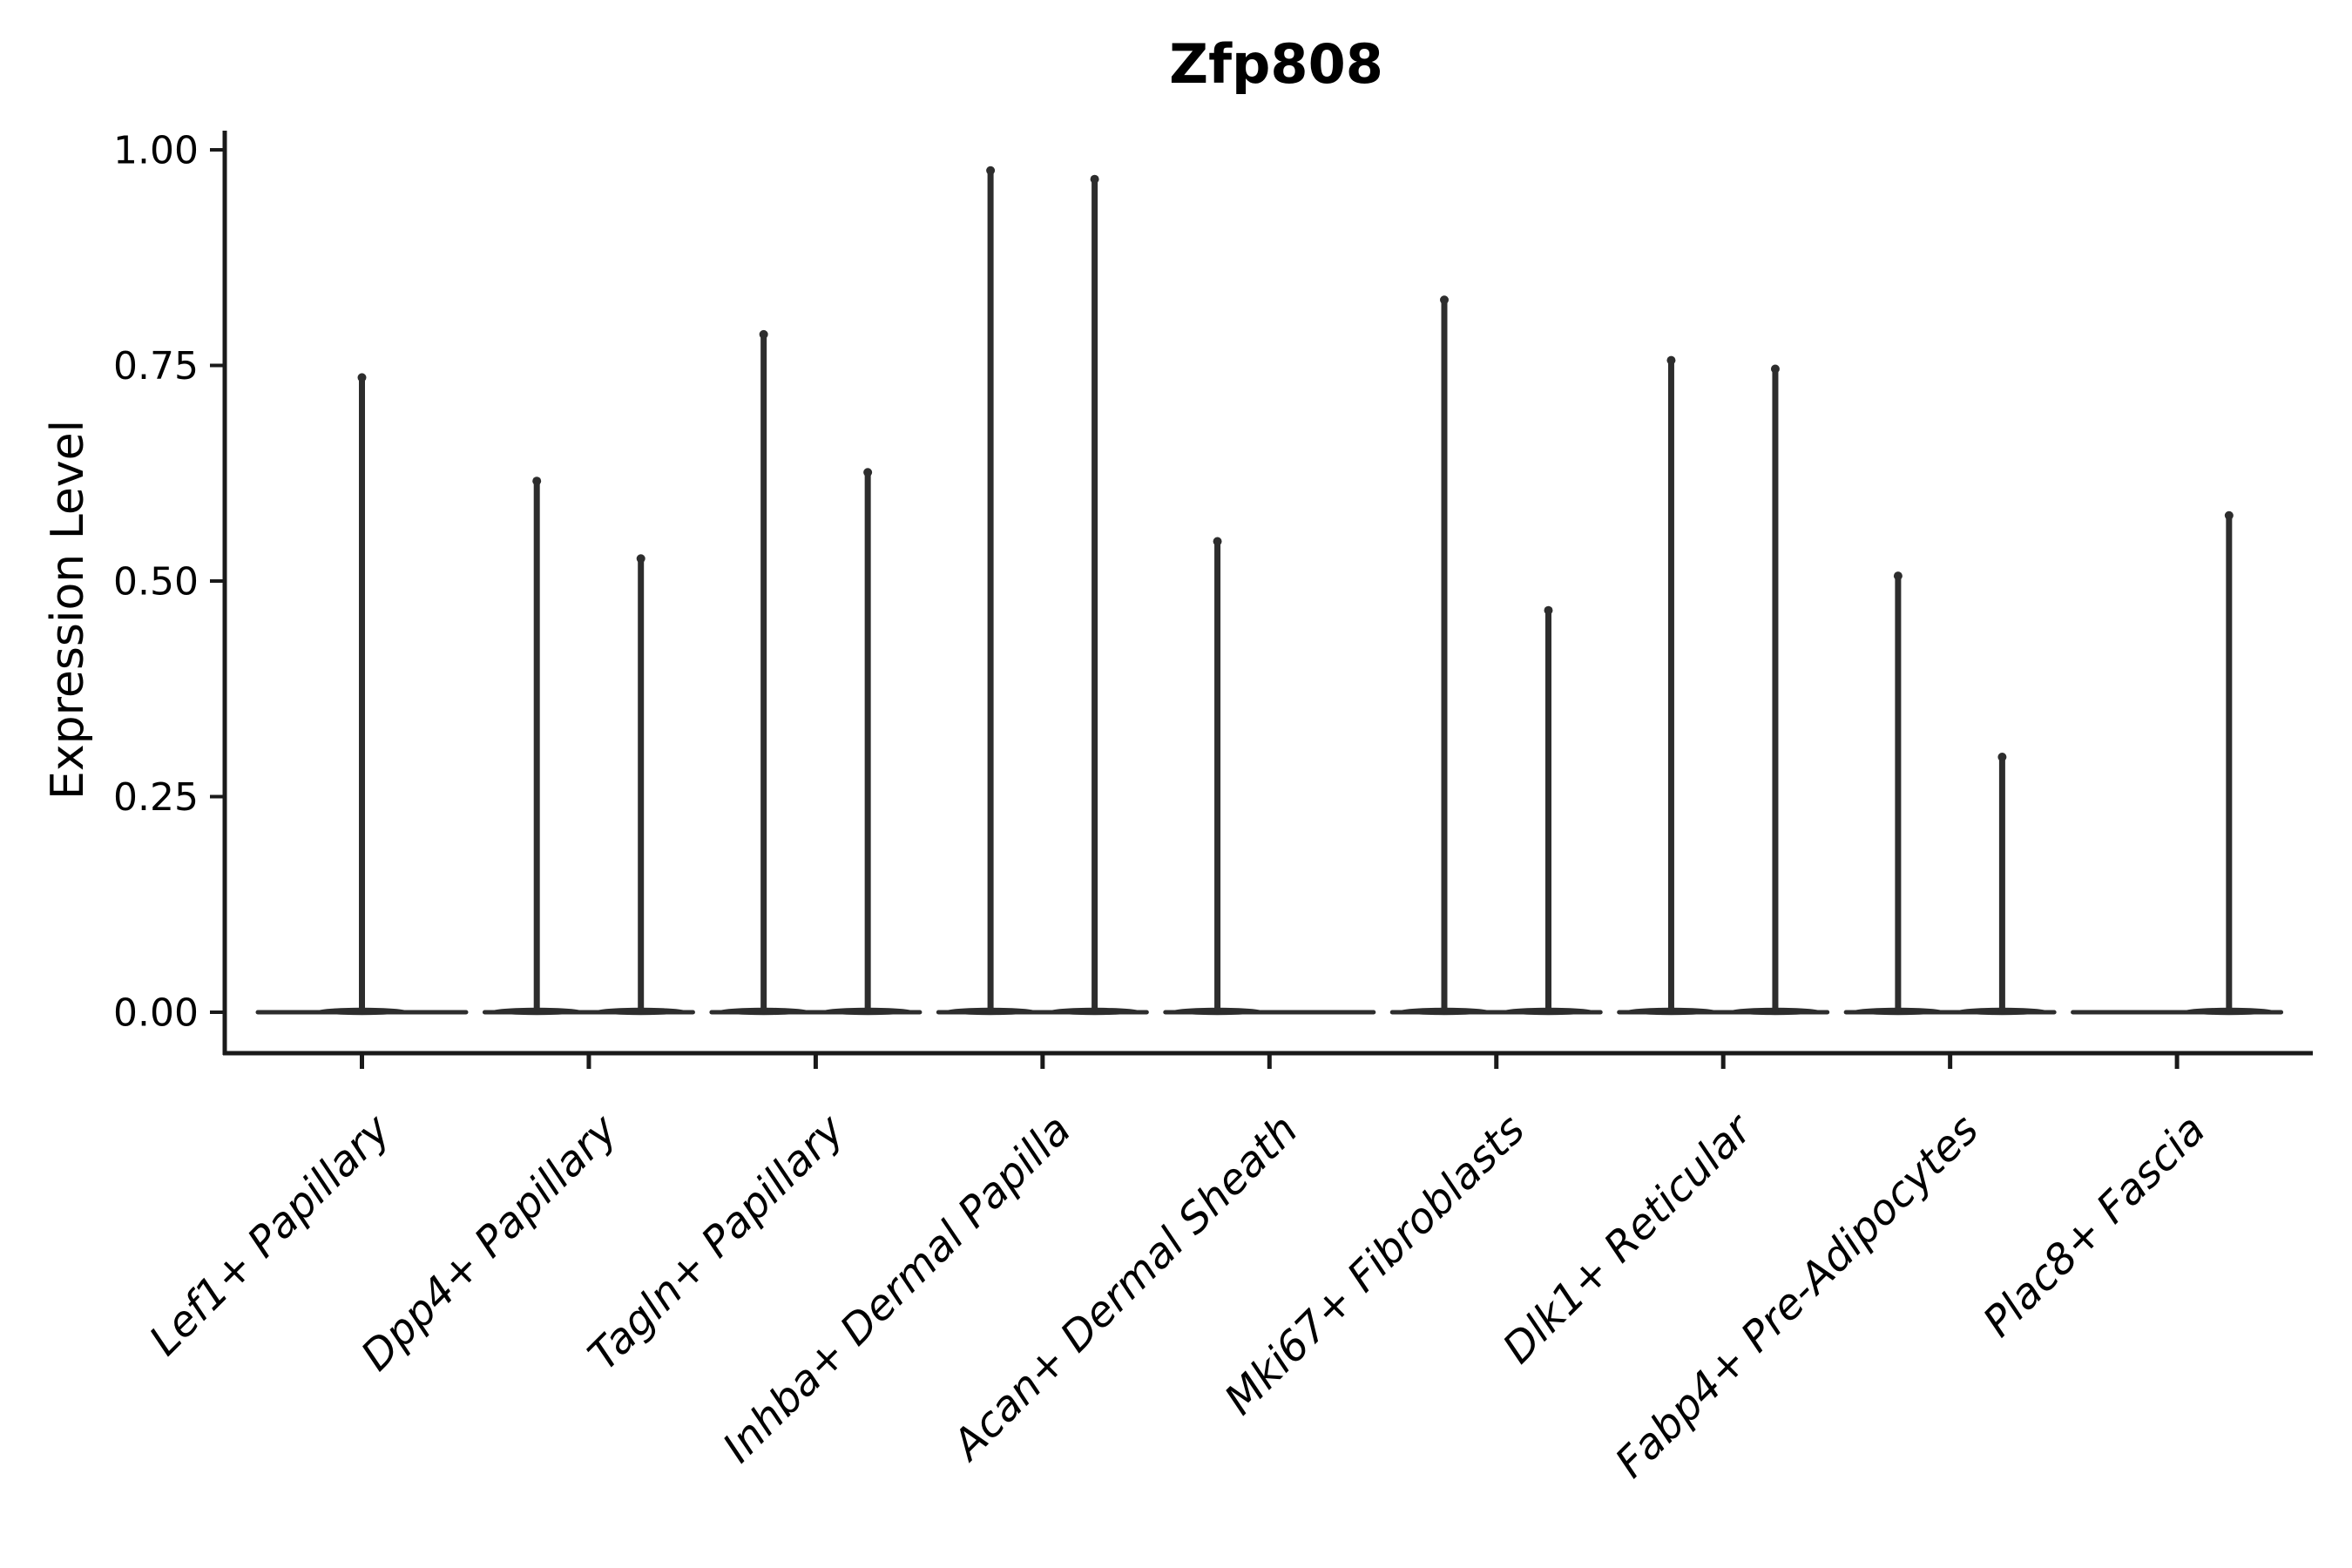 This screenshot has height=1568, width=2352. What do you see at coordinates (156, 797) in the screenshot?
I see `y-tick-label: 0.25` at bounding box center [156, 797].